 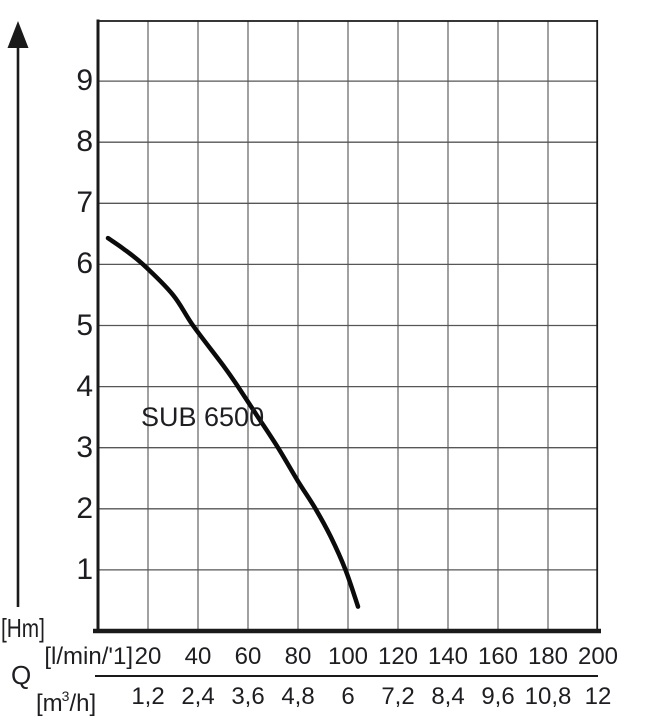 What do you see at coordinates (84, 81) in the screenshot?
I see `y-tick-label: 9` at bounding box center [84, 81].